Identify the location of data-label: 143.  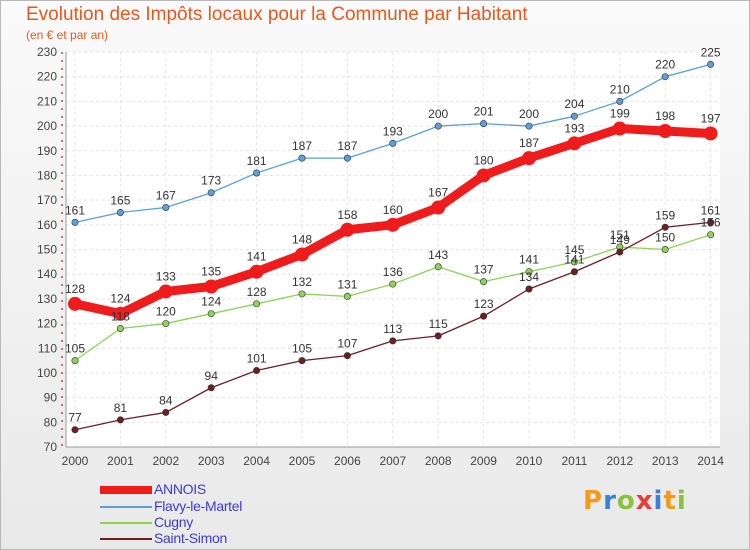
(438, 255).